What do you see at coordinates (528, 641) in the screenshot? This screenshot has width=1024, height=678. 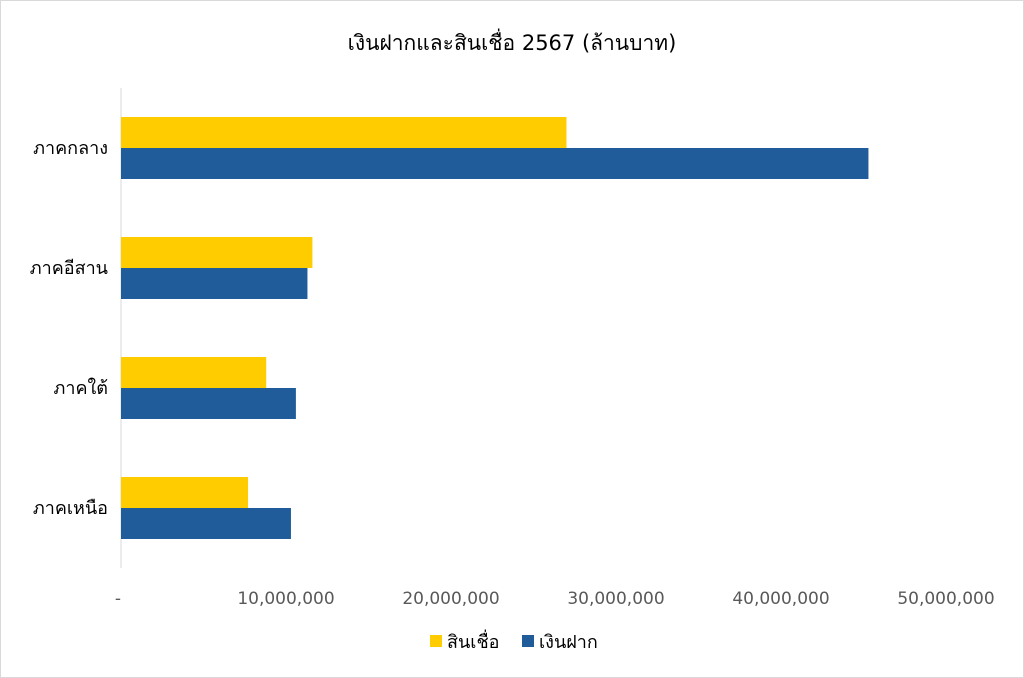 I see `legend-item-deposit-swatch` at bounding box center [528, 641].